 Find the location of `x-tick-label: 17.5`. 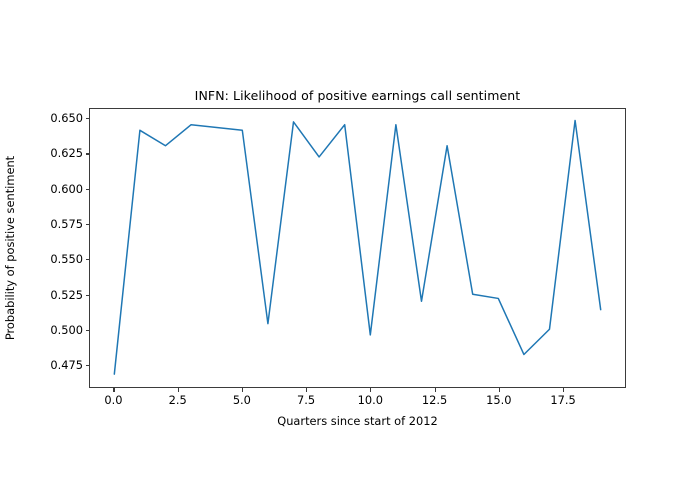

x-tick-label: 17.5 is located at coordinates (563, 400).